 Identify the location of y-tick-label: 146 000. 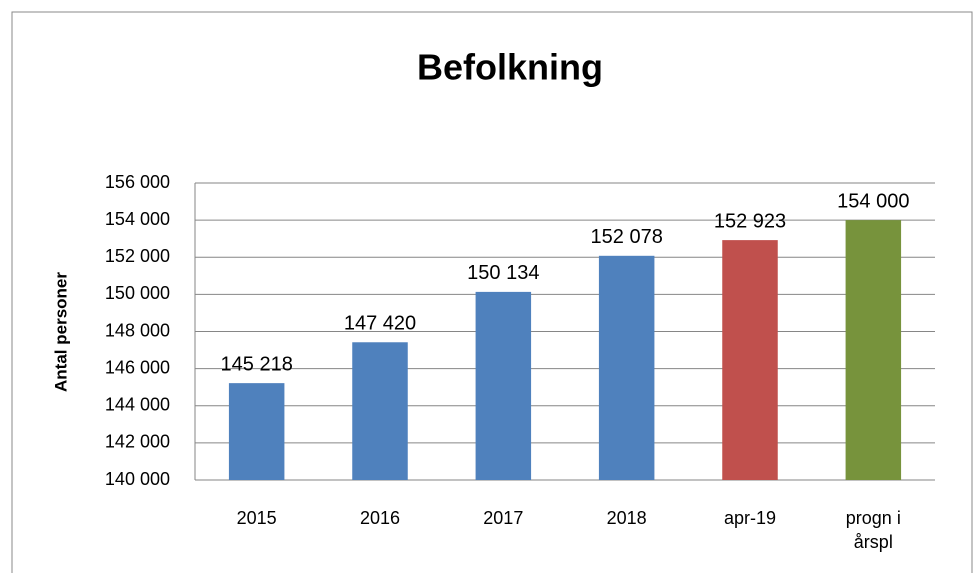
(137, 367).